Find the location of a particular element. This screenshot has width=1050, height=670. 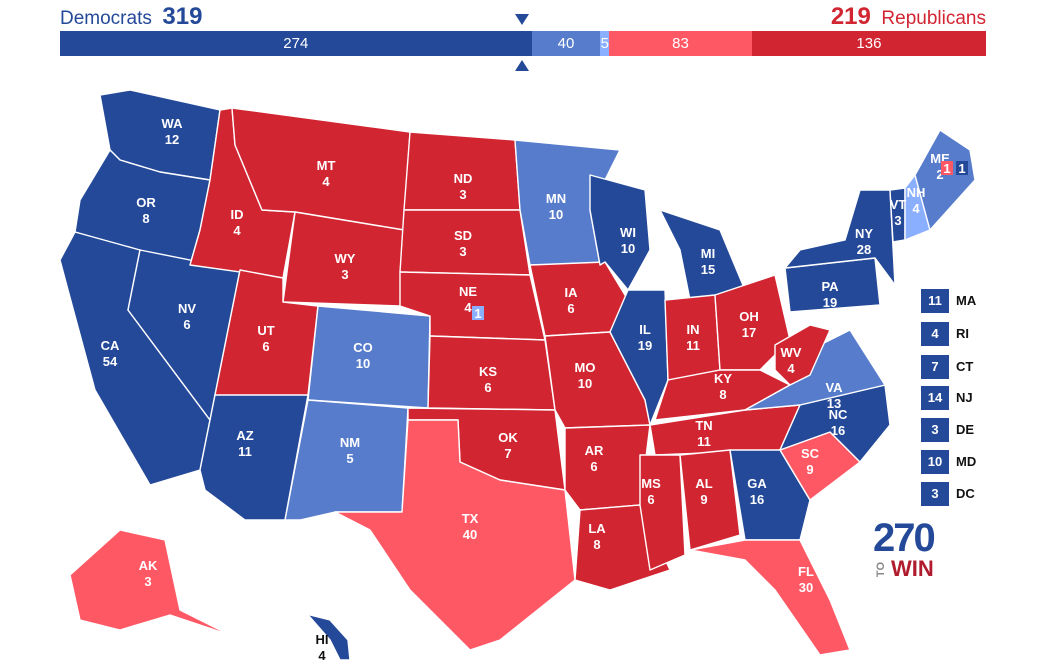

republicans-summary: 219 Republicans is located at coordinates (908, 18).